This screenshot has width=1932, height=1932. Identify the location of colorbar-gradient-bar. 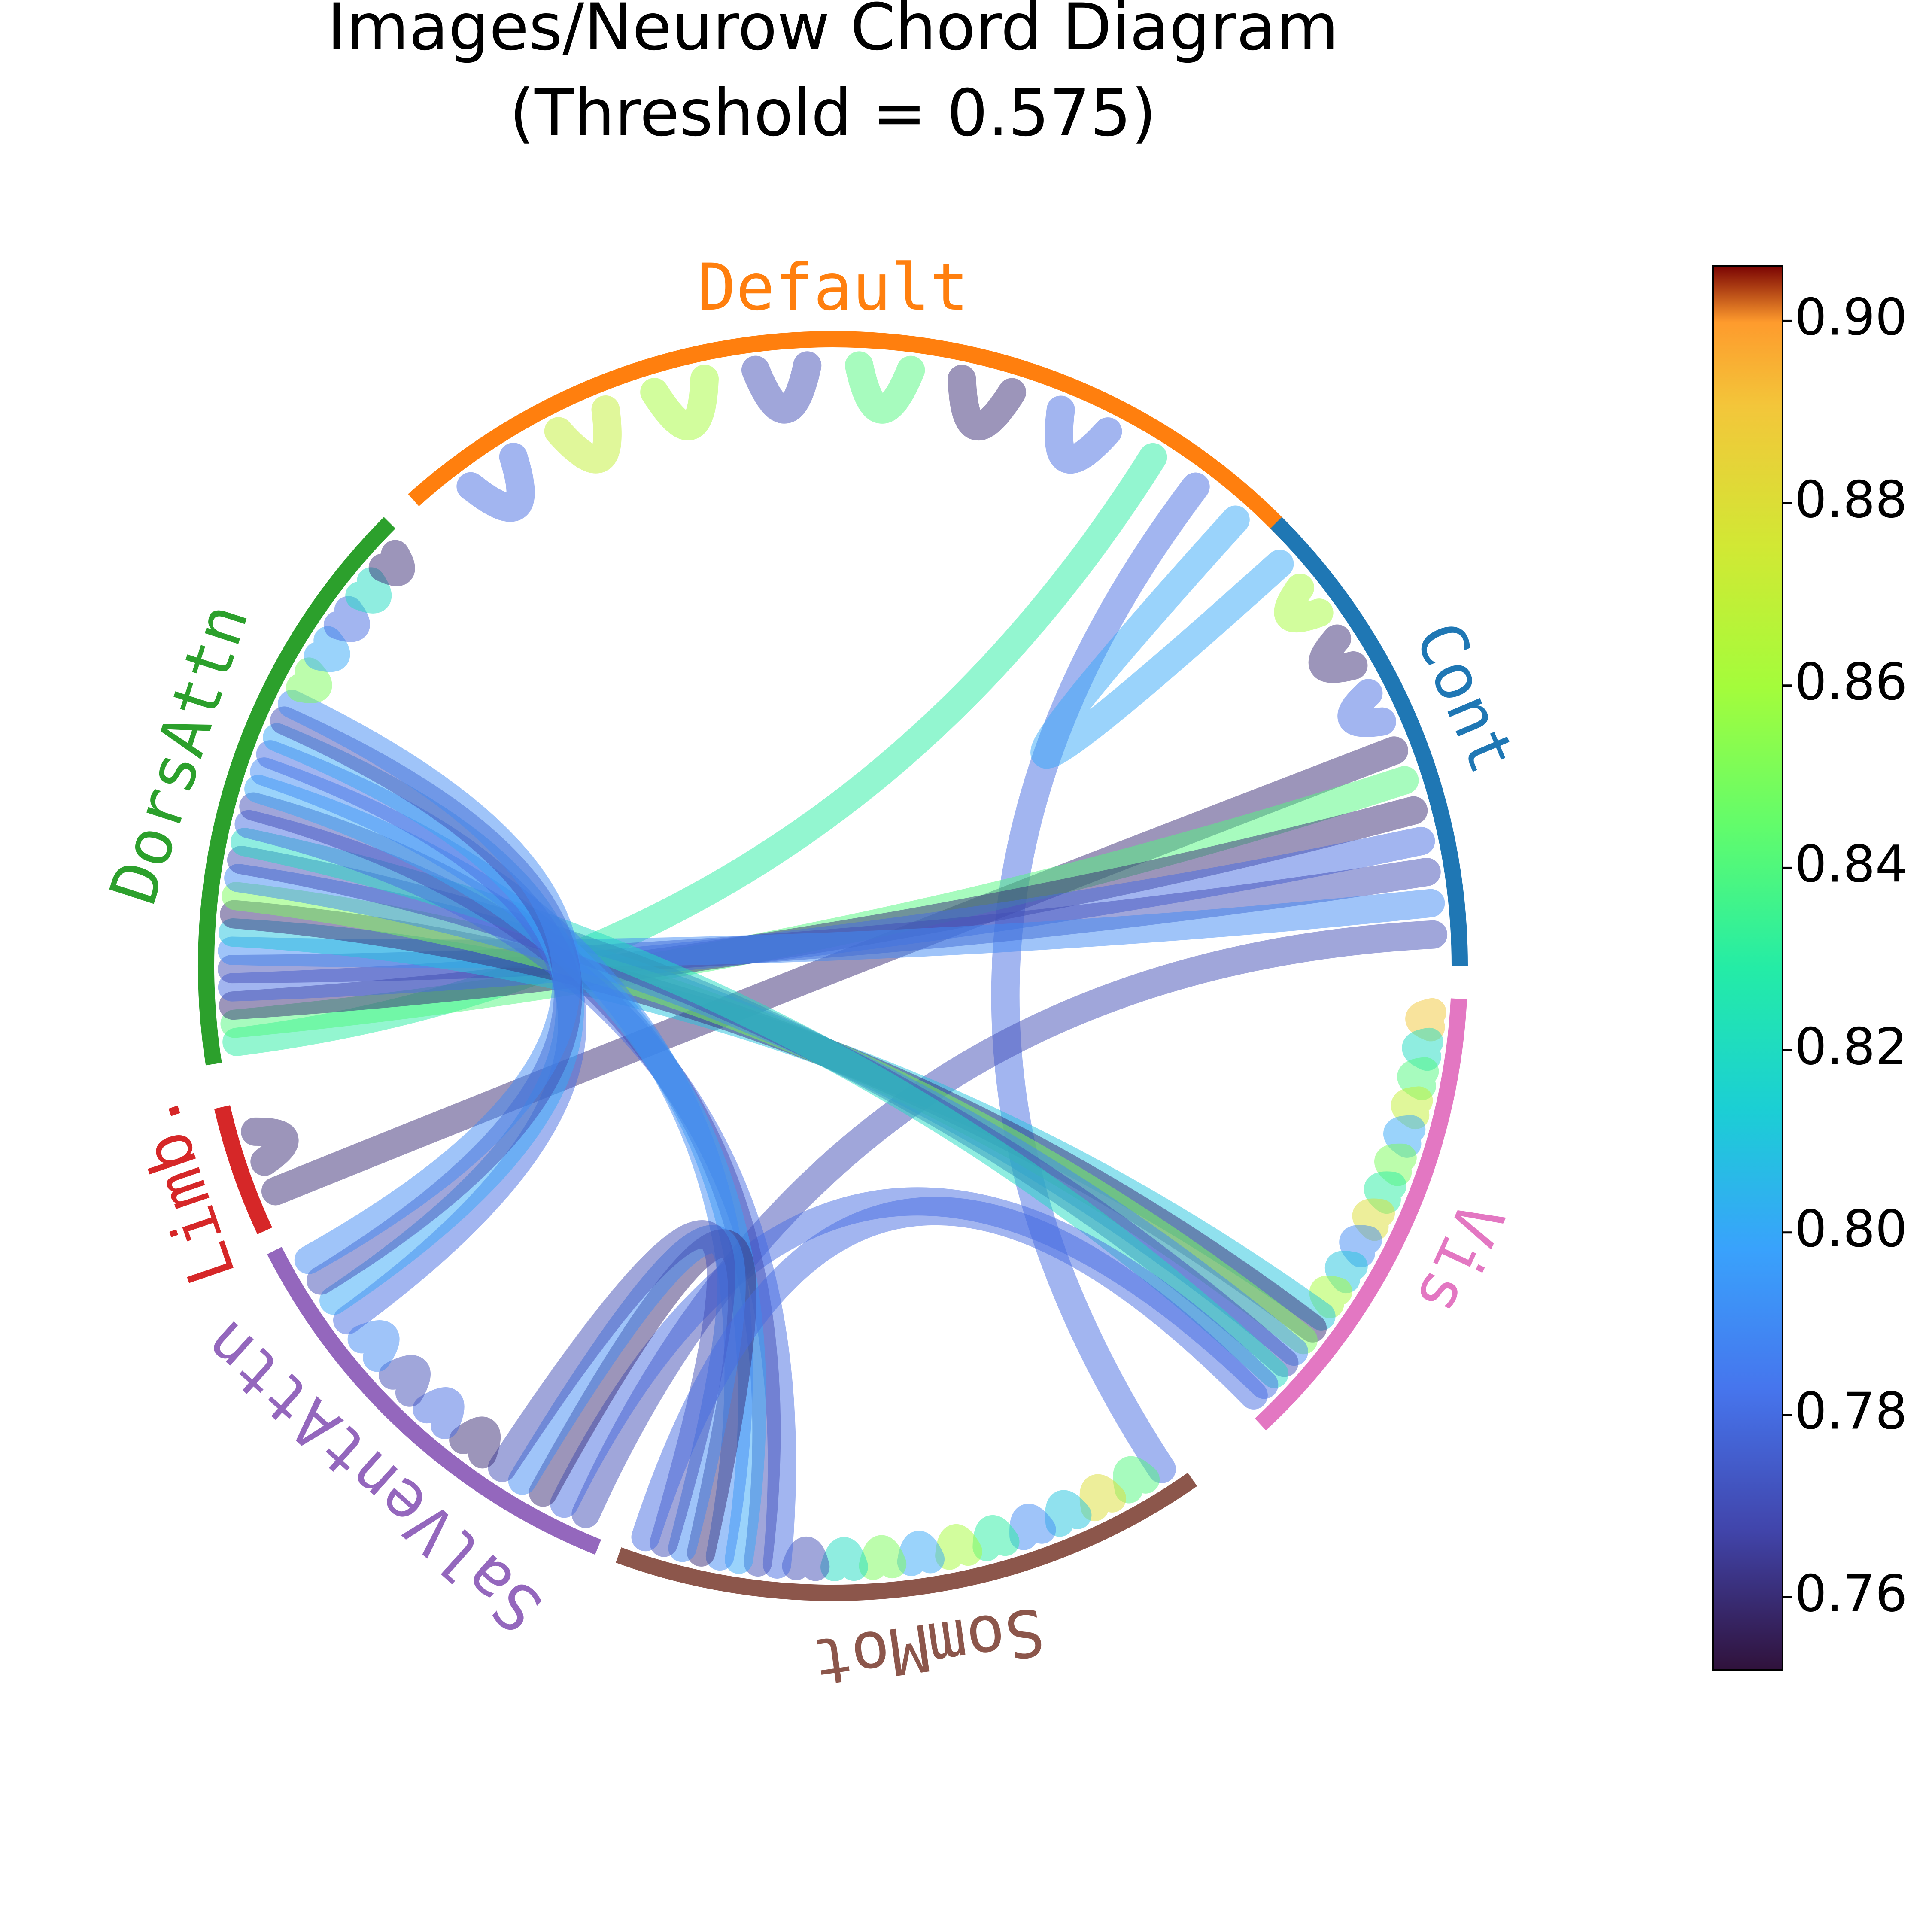
(1748, 968).